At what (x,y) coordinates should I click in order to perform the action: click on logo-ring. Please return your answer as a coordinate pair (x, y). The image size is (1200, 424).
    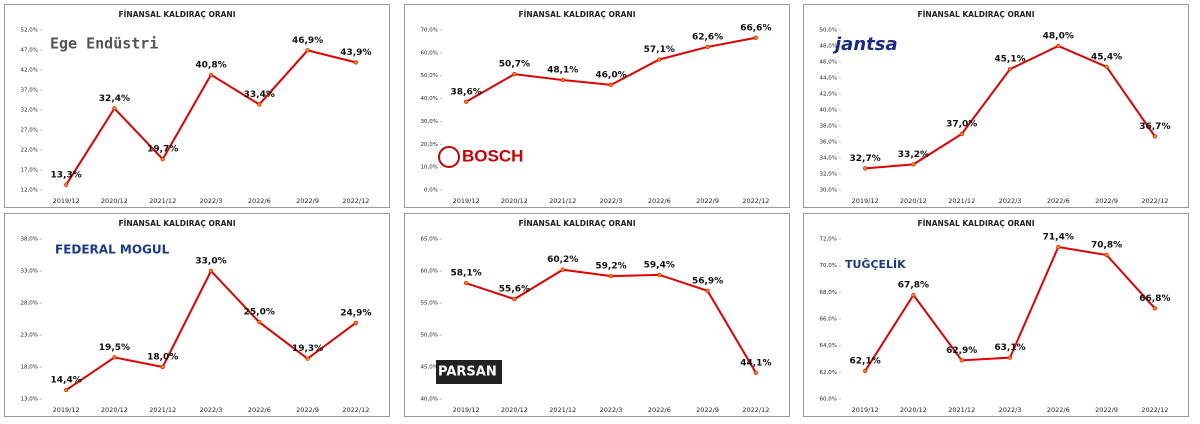
    Looking at the image, I should click on (449, 157).